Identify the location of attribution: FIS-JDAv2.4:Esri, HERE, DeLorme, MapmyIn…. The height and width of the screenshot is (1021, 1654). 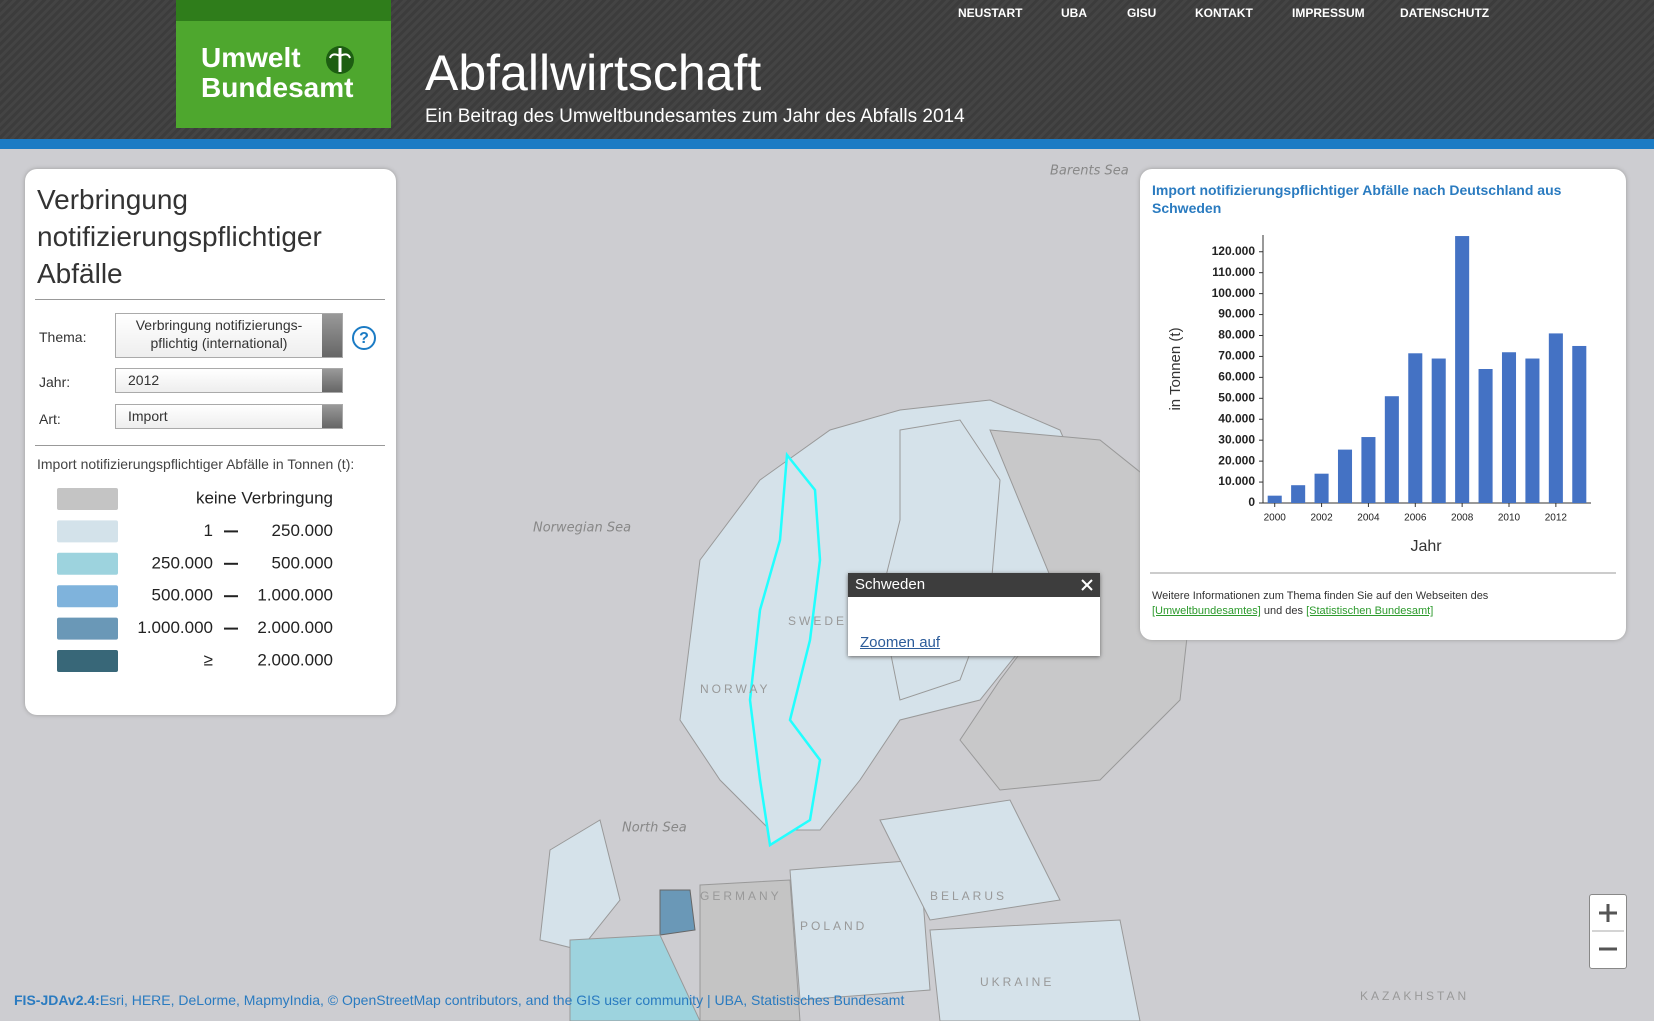
(459, 1000).